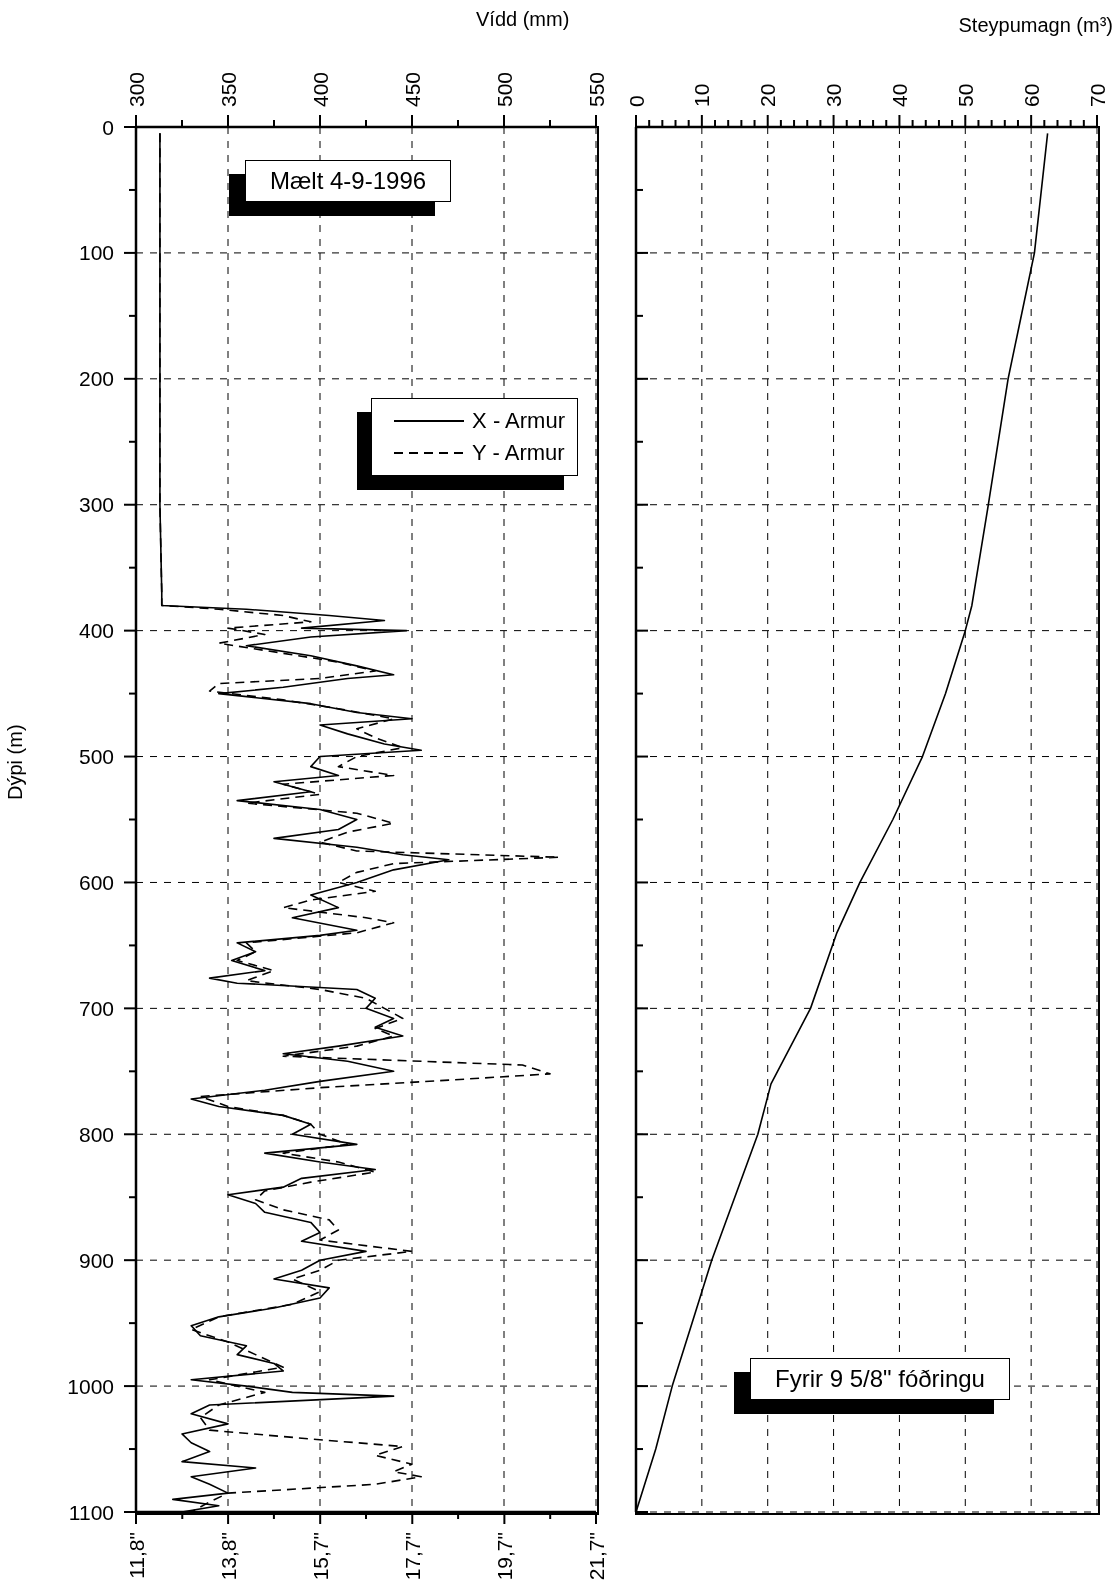 Image resolution: width=1117 pixels, height=1594 pixels. I want to click on x-axis-title: Steypumagn (m³), so click(1035, 25).